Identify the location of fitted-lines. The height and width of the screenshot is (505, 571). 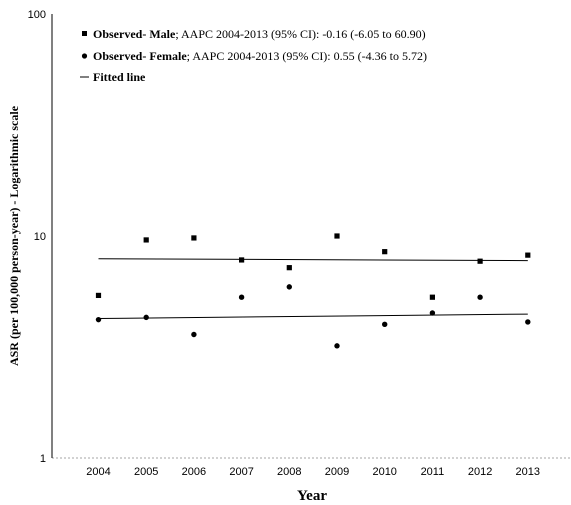
(313, 288).